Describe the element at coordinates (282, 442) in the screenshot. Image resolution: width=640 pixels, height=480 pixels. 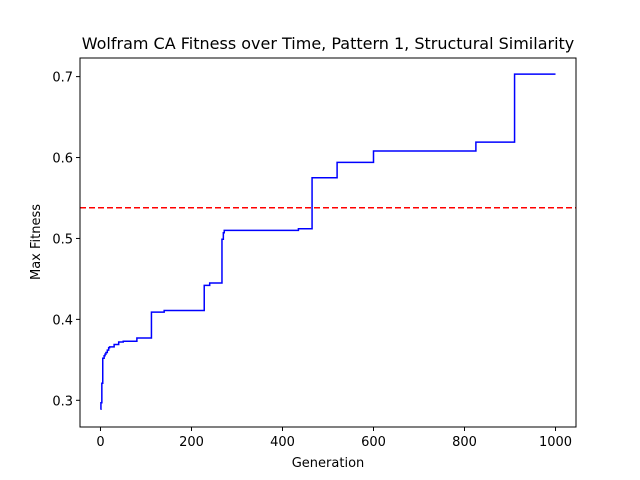
I see `x-tick-label: 400` at that location.